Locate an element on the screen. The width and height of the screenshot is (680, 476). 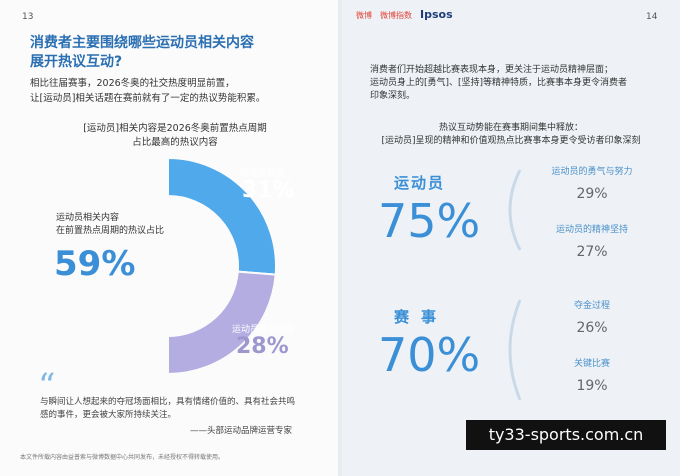
title-line: 展开热议互动? is located at coordinates (76, 62).